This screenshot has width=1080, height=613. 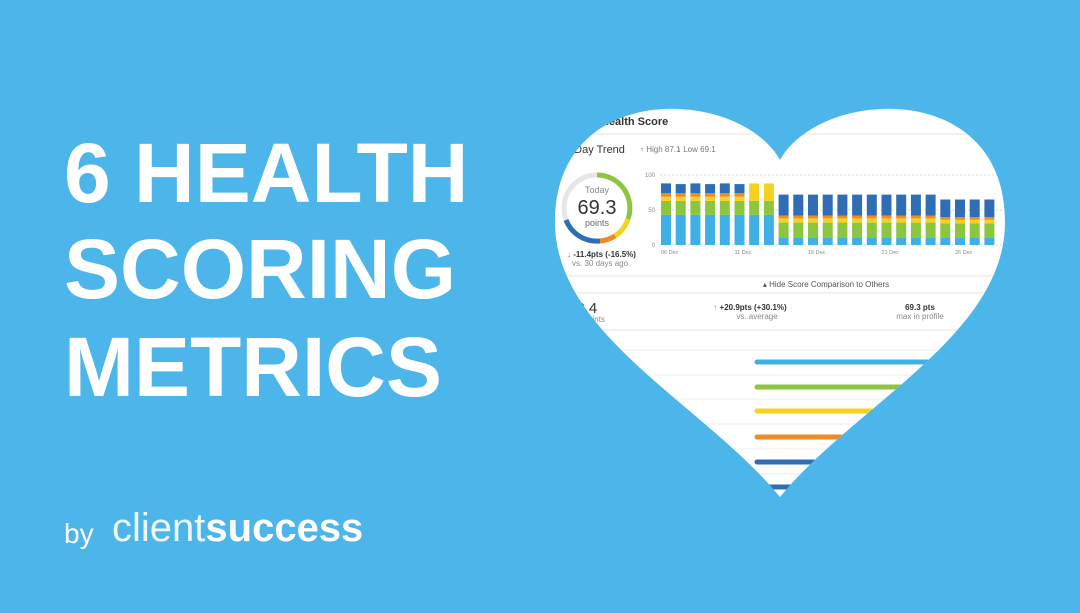 What do you see at coordinates (817, 253) in the screenshot?
I see `x-tick-label: 16 Dec` at bounding box center [817, 253].